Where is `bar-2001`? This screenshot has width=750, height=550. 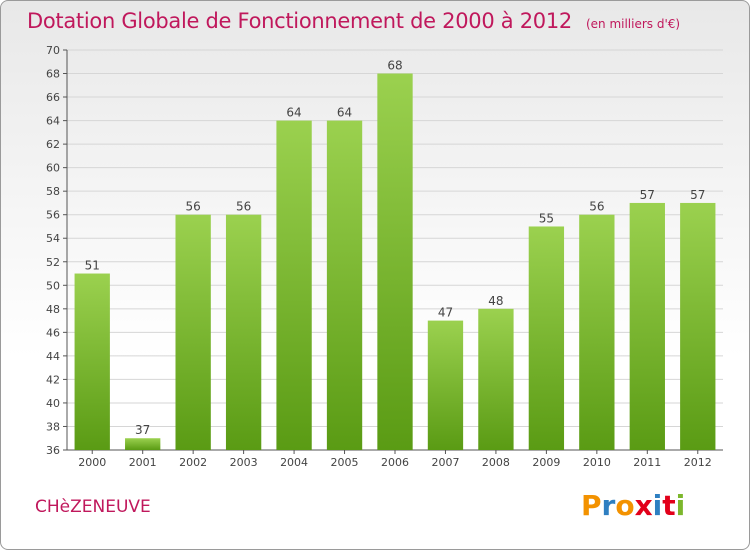 bar-2001 is located at coordinates (143, 444).